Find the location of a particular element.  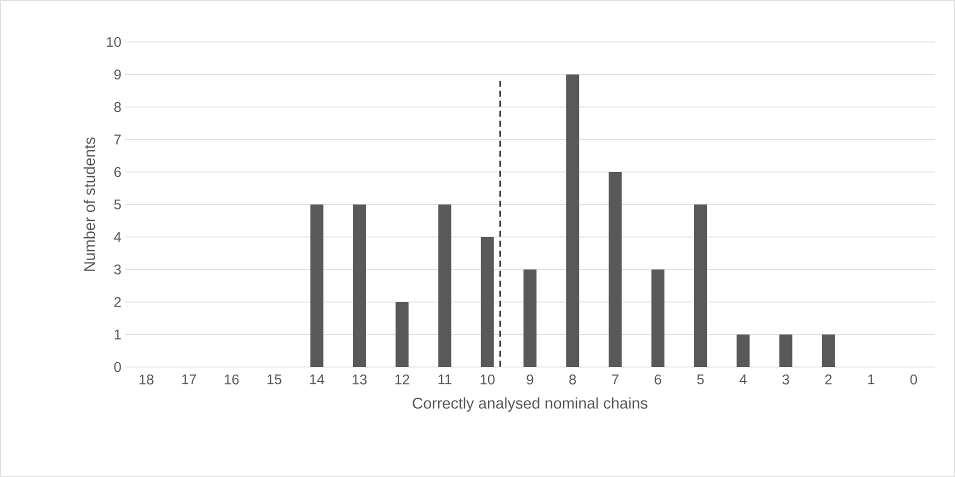

x-tick-label: 10 is located at coordinates (487, 379).